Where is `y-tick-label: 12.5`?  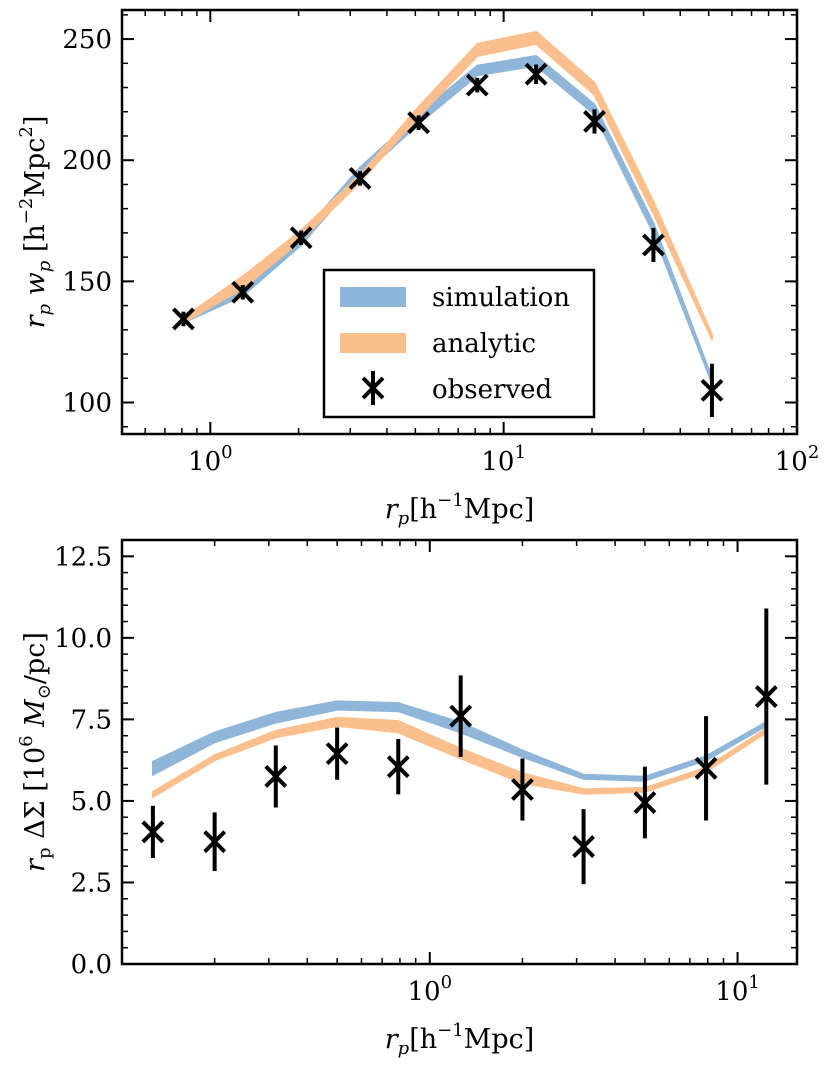
y-tick-label: 12.5 is located at coordinates (83, 557).